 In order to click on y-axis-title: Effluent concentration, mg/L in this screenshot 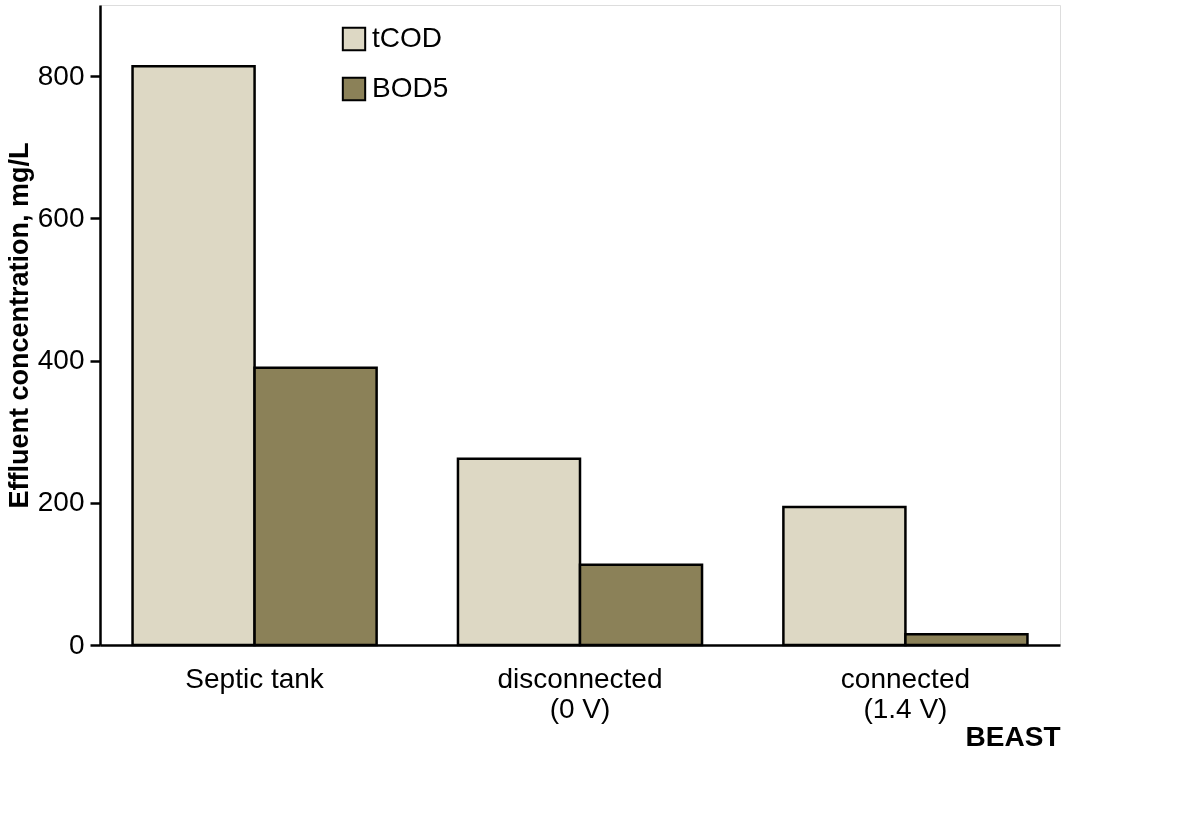, I will do `click(18, 325)`.